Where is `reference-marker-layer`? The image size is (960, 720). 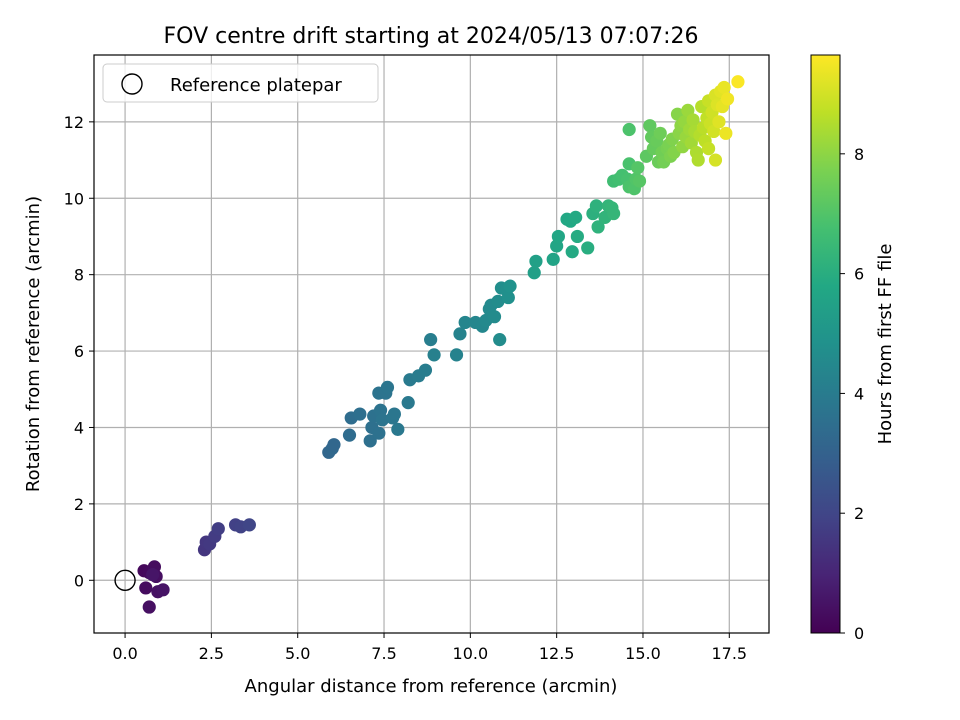
reference-marker-layer is located at coordinates (125, 580).